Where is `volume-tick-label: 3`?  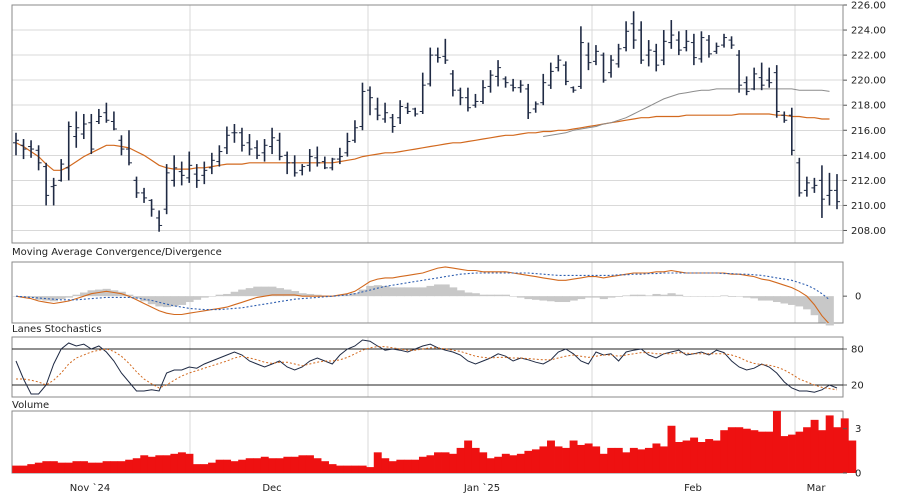
volume-tick-label: 3 is located at coordinates (858, 429).